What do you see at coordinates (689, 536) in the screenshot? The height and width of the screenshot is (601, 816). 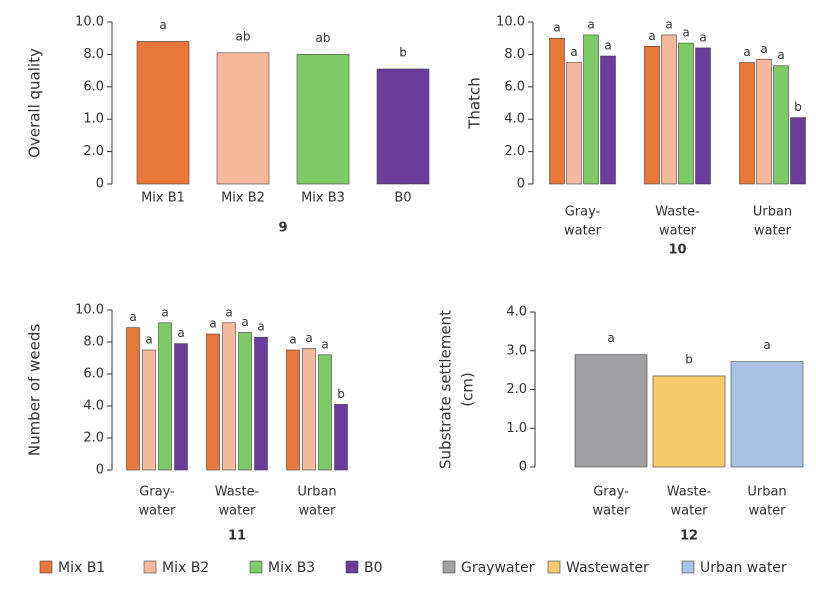 I see `caption: 12` at bounding box center [689, 536].